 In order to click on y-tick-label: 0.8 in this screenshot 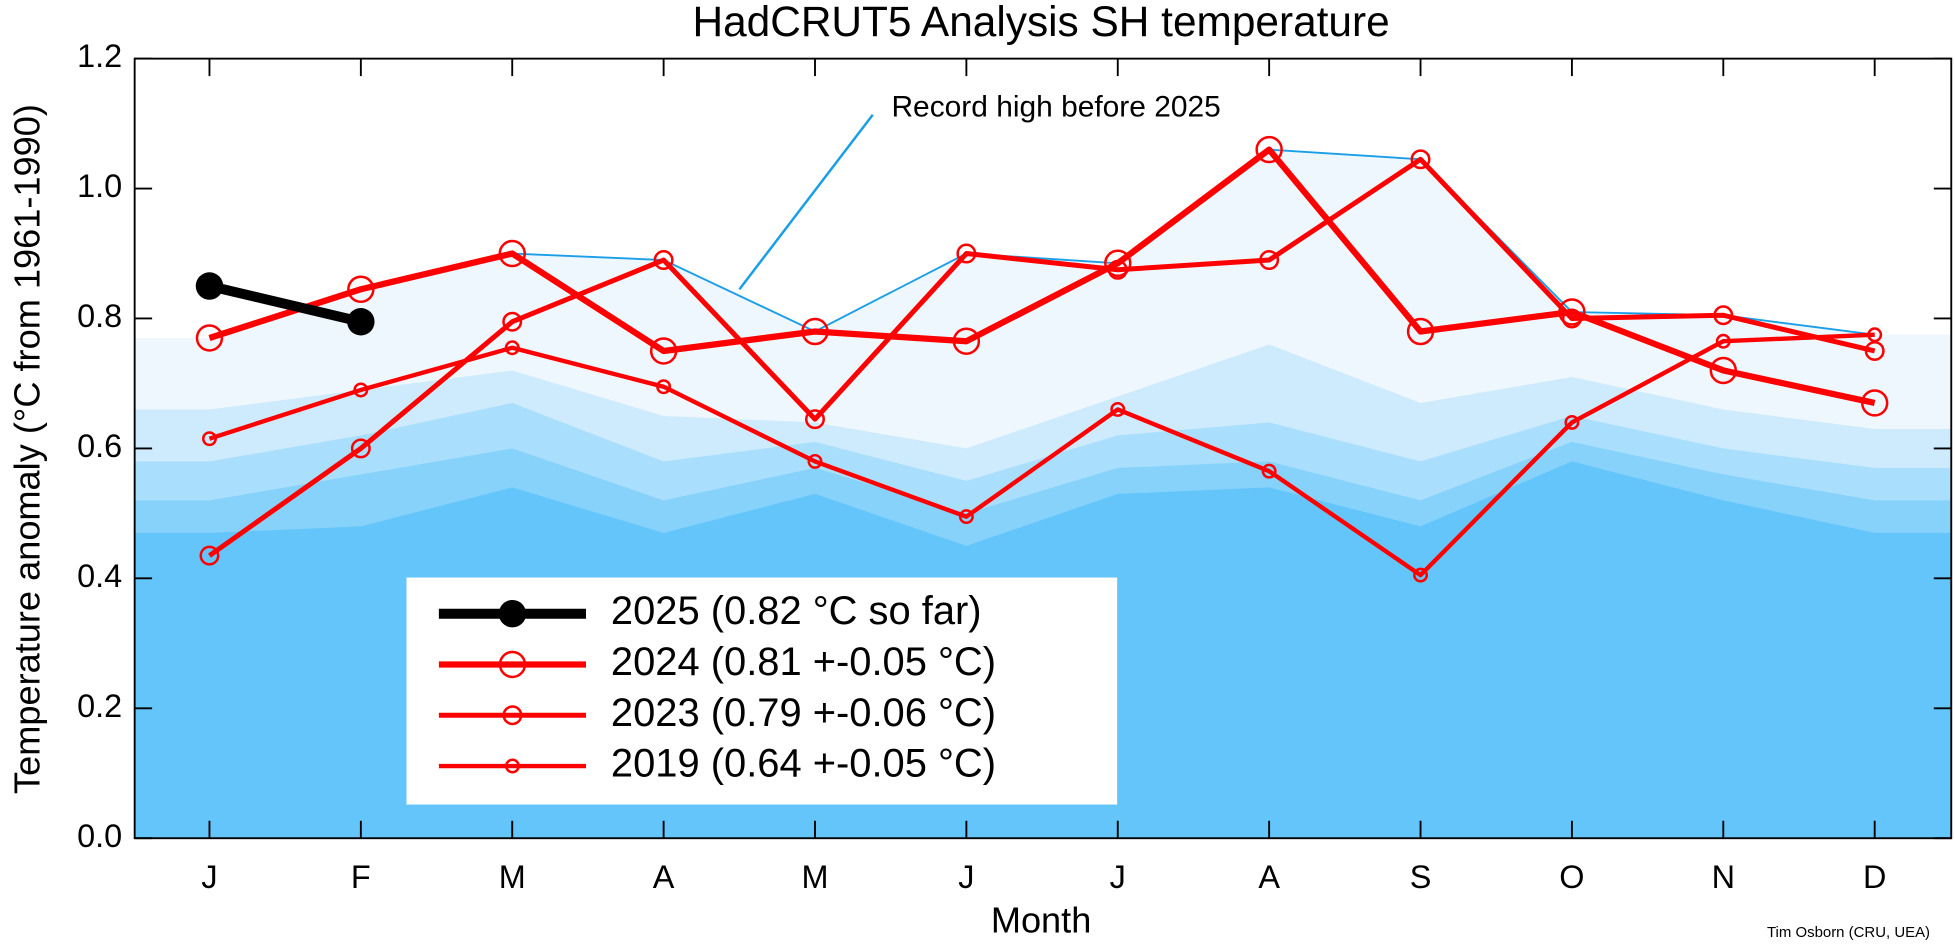, I will do `click(99, 316)`.